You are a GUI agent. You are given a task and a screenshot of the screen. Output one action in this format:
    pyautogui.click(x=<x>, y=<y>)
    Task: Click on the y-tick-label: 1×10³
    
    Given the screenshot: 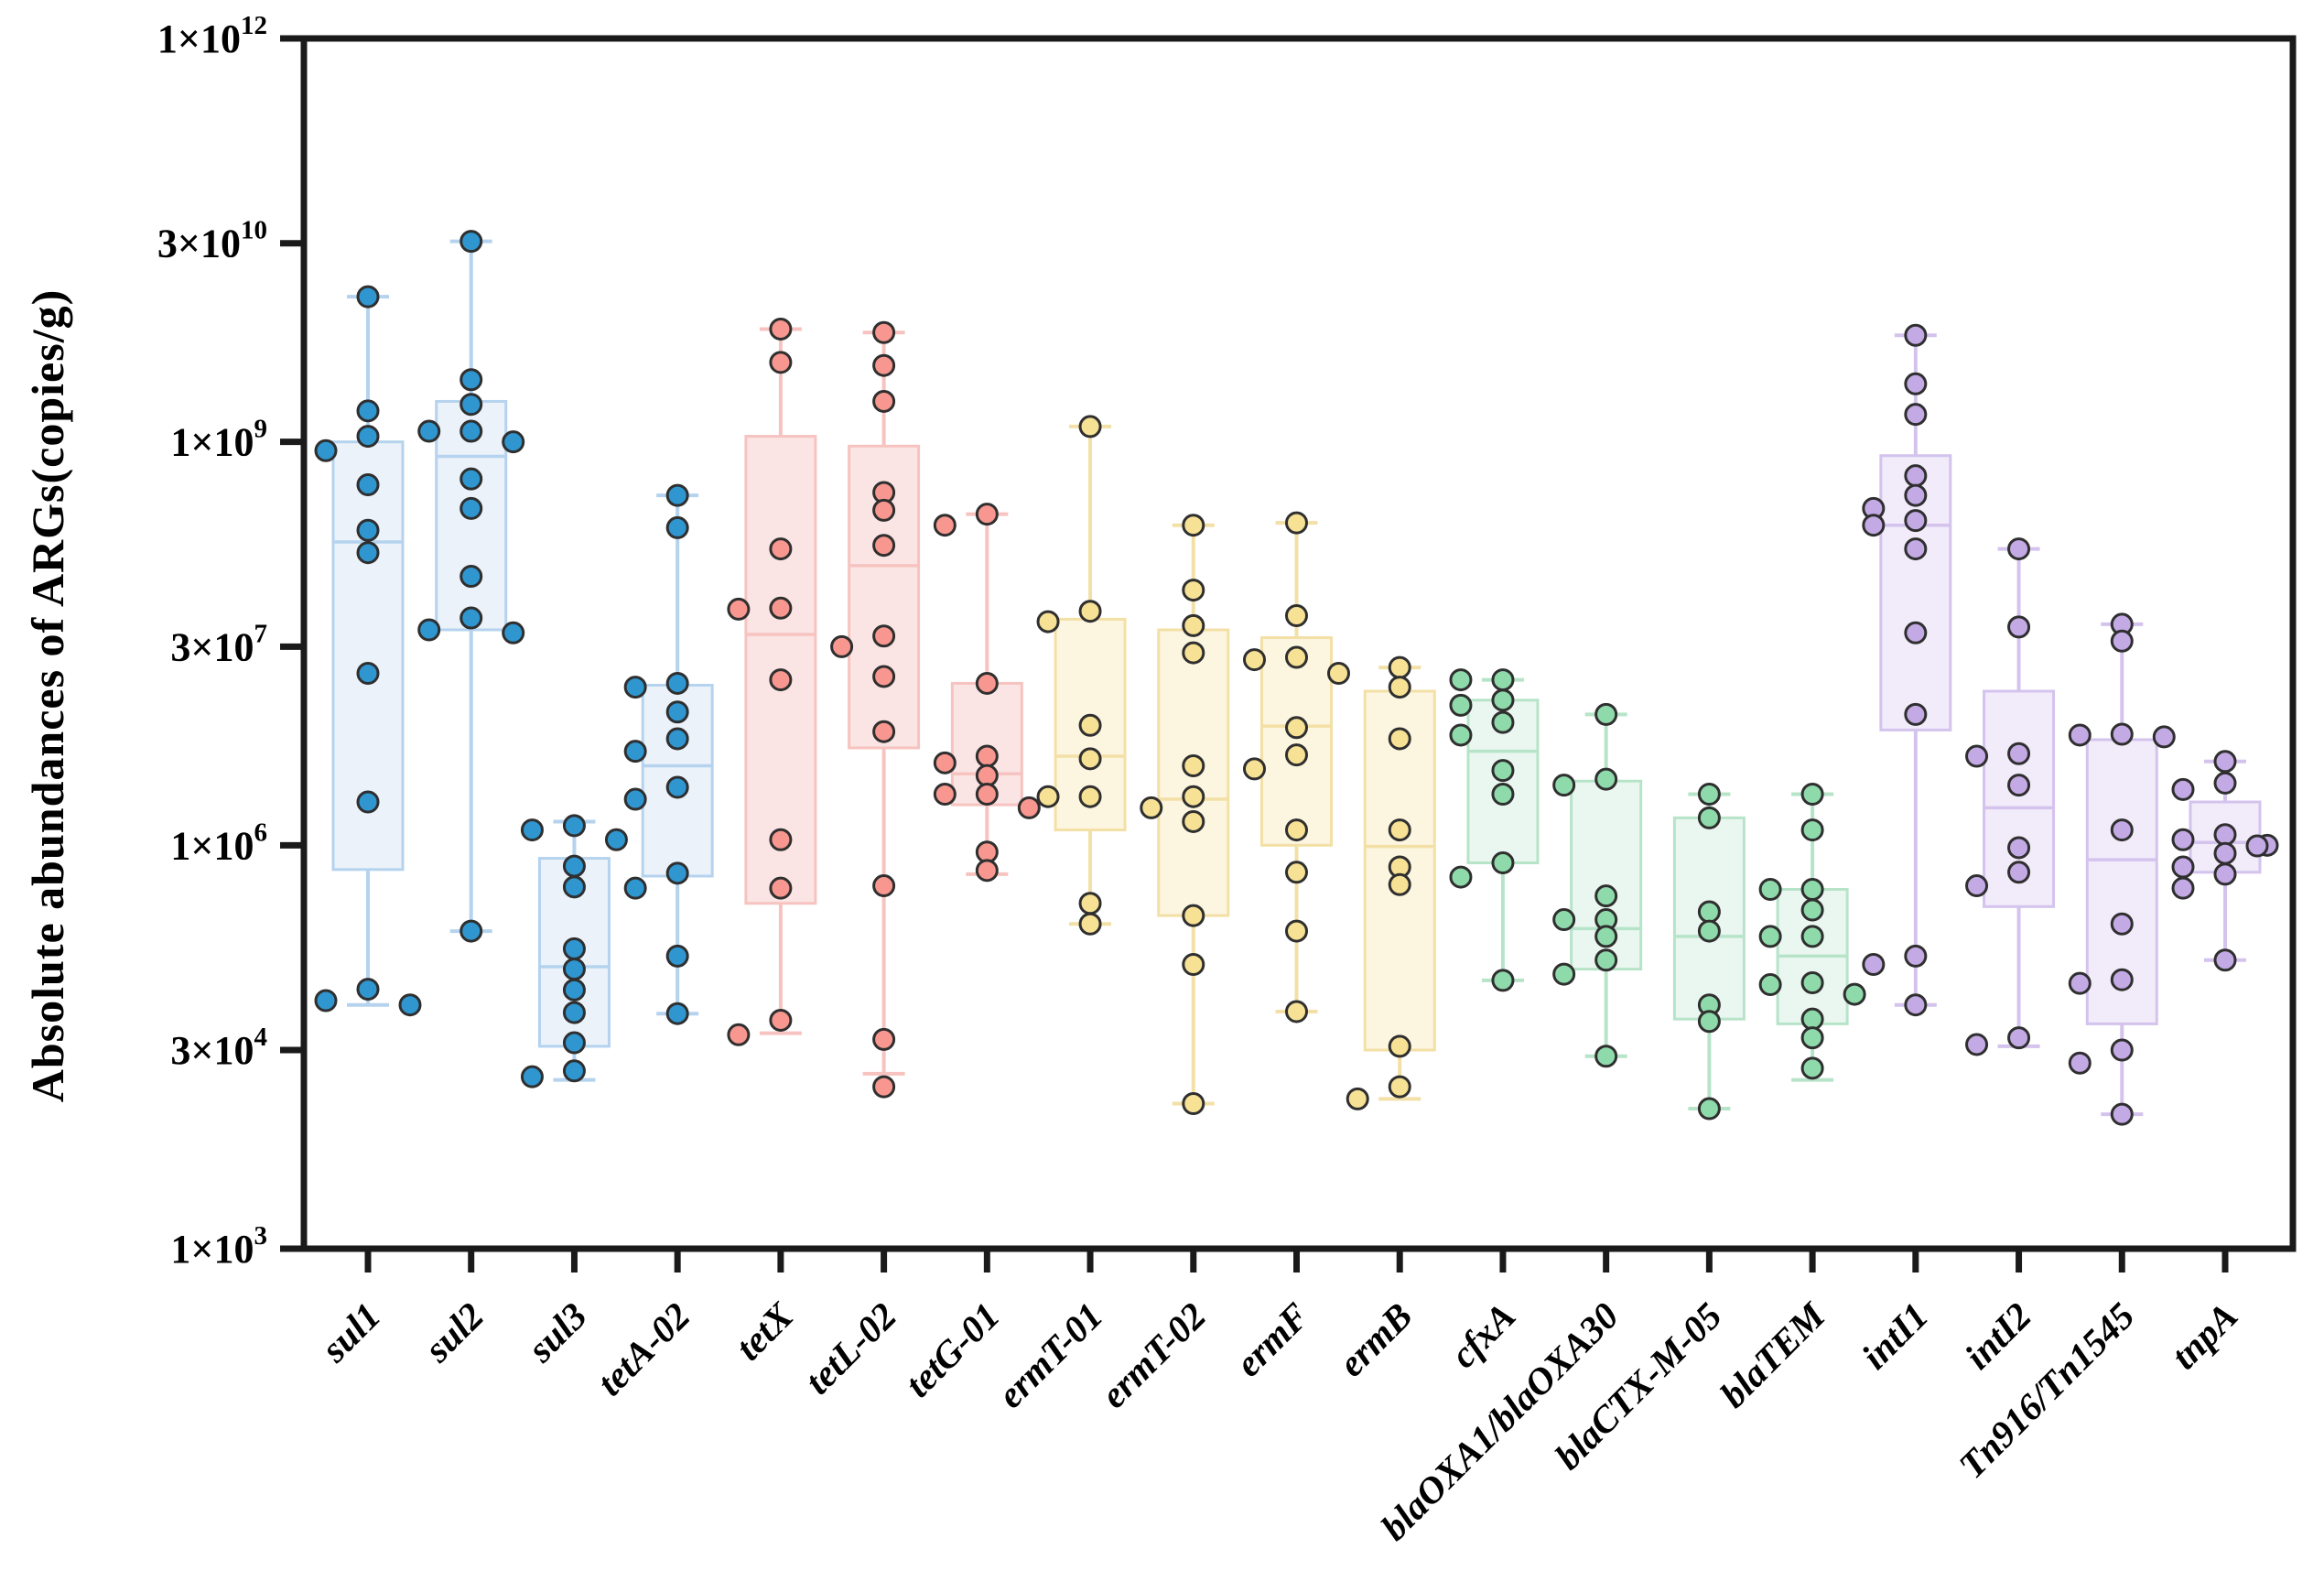 What is the action you would take?
    pyautogui.click(x=218, y=1246)
    